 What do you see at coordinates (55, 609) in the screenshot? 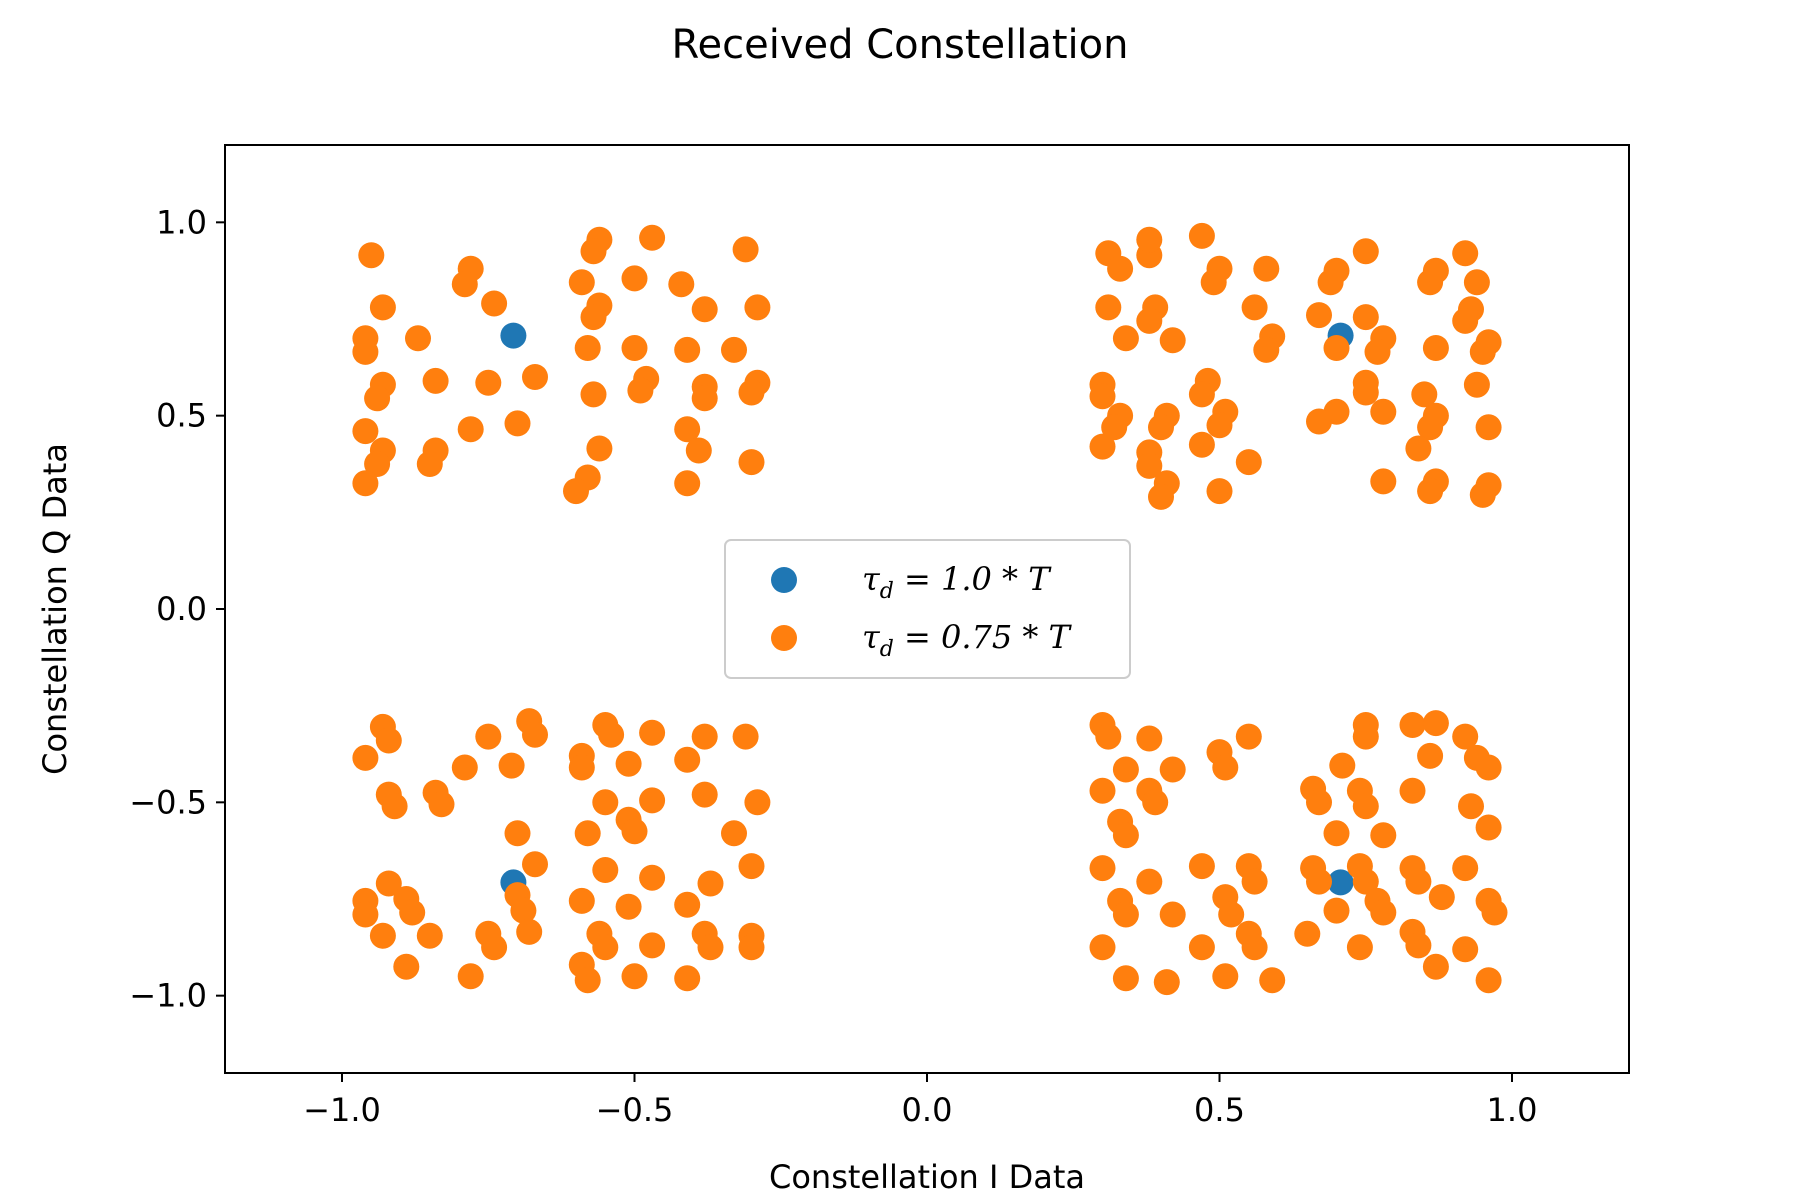
I see `y-axis-label: Constellation Q Data` at bounding box center [55, 609].